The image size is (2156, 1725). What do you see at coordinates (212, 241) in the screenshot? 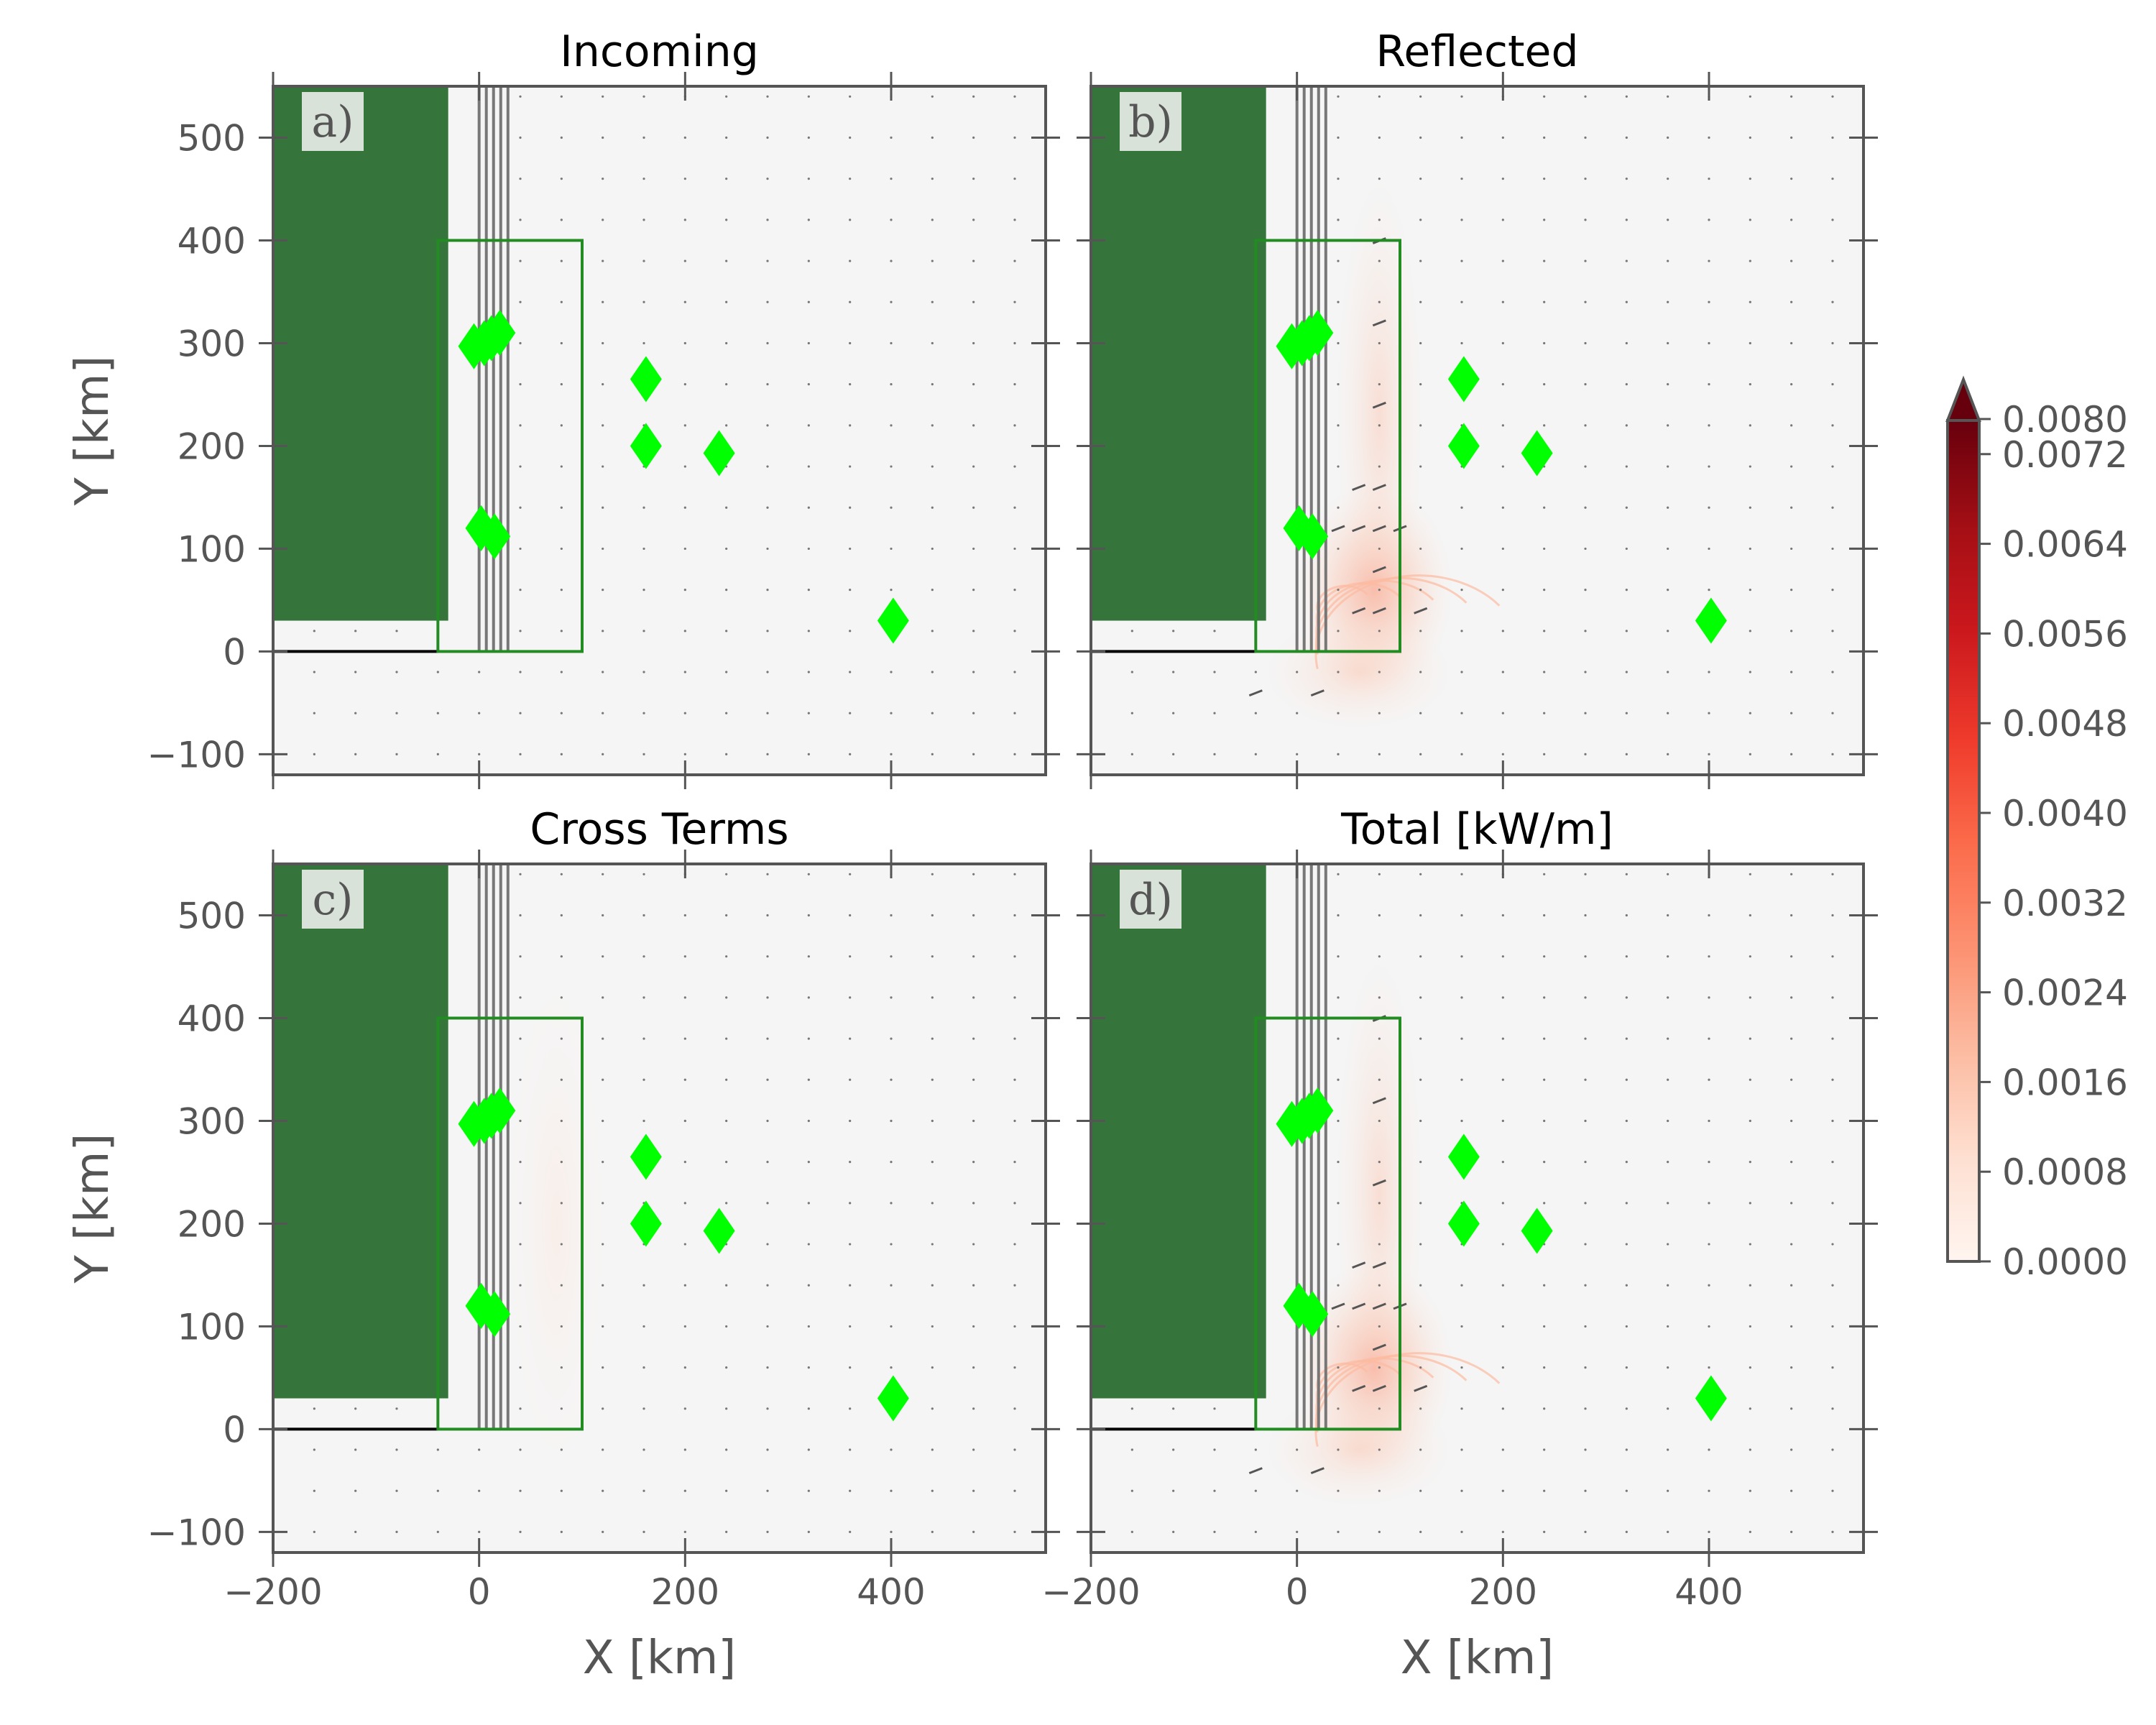
I see `y-tick-label: 400` at bounding box center [212, 241].